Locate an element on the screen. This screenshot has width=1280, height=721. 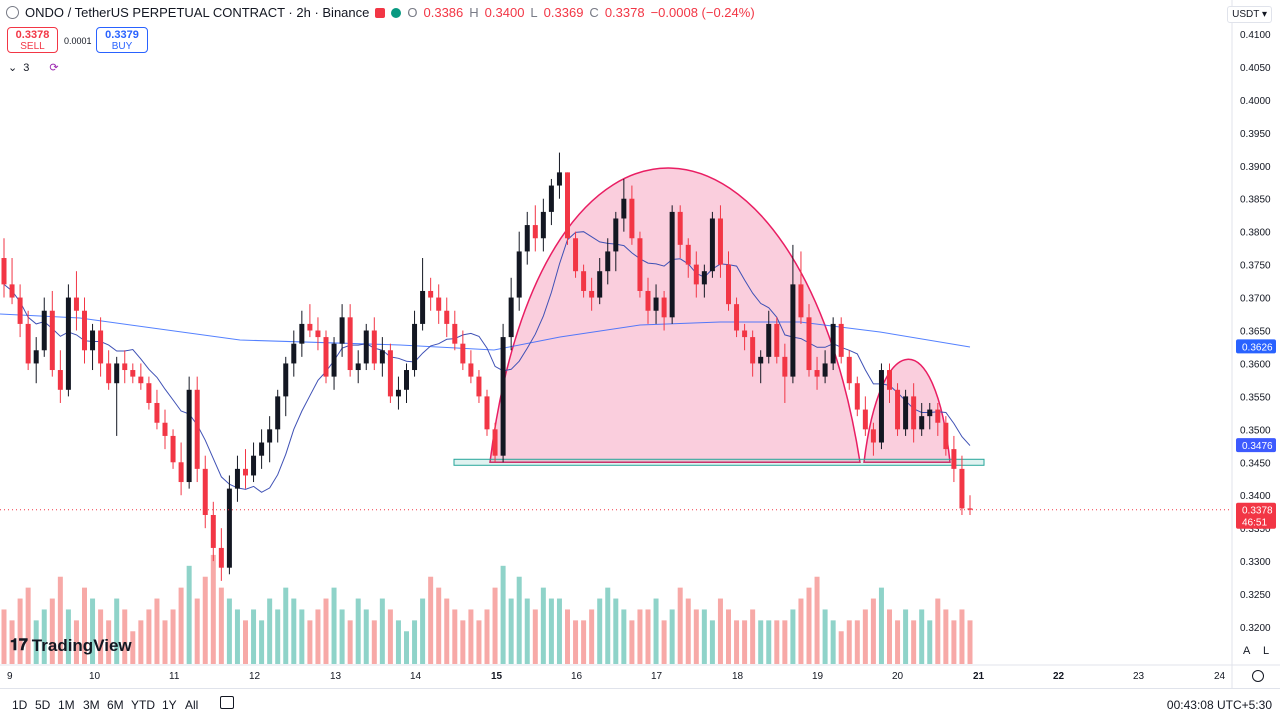
indicators-toggle: ⌄ 3 ⟳ is located at coordinates (33, 68).